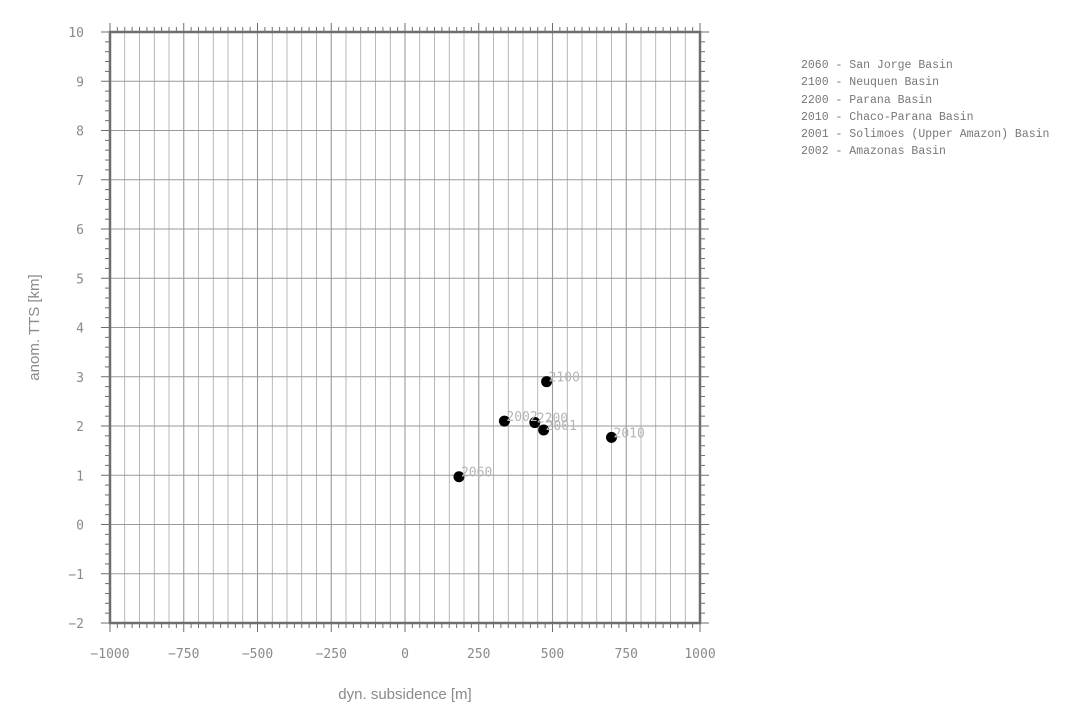 The width and height of the screenshot is (1091, 725). What do you see at coordinates (476, 473) in the screenshot?
I see `data-point-label-2060: 2060` at bounding box center [476, 473].